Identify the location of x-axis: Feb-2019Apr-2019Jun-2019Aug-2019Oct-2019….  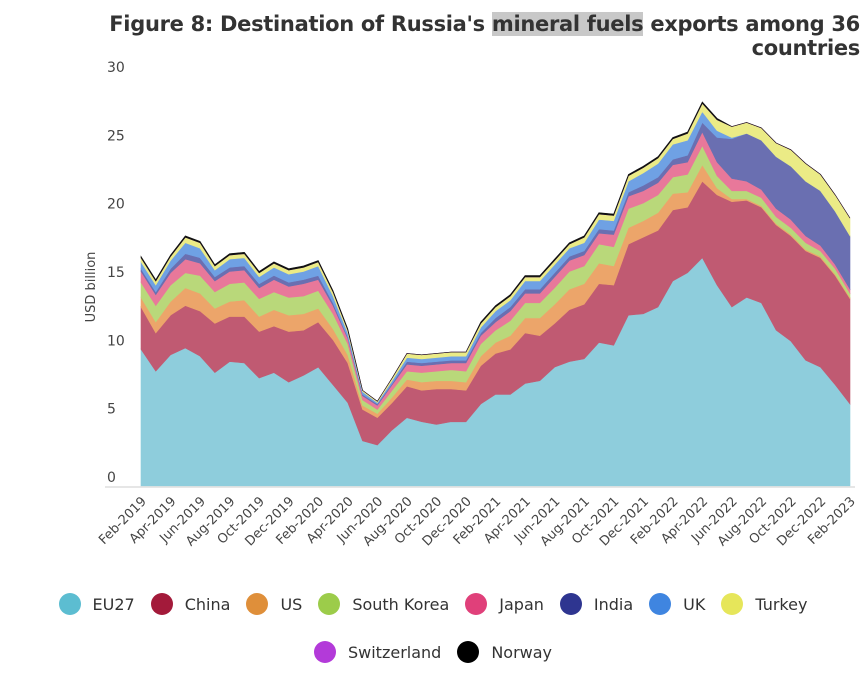
(477, 517).